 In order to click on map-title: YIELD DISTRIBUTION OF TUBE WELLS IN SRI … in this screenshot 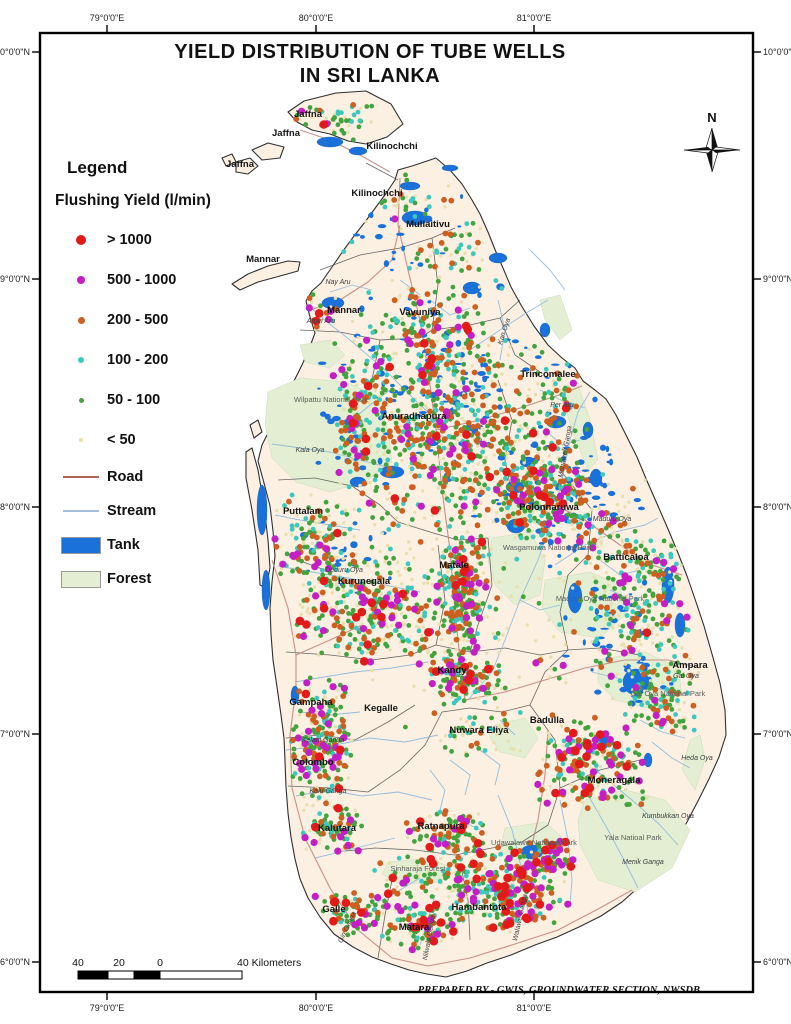, I will do `click(370, 64)`.